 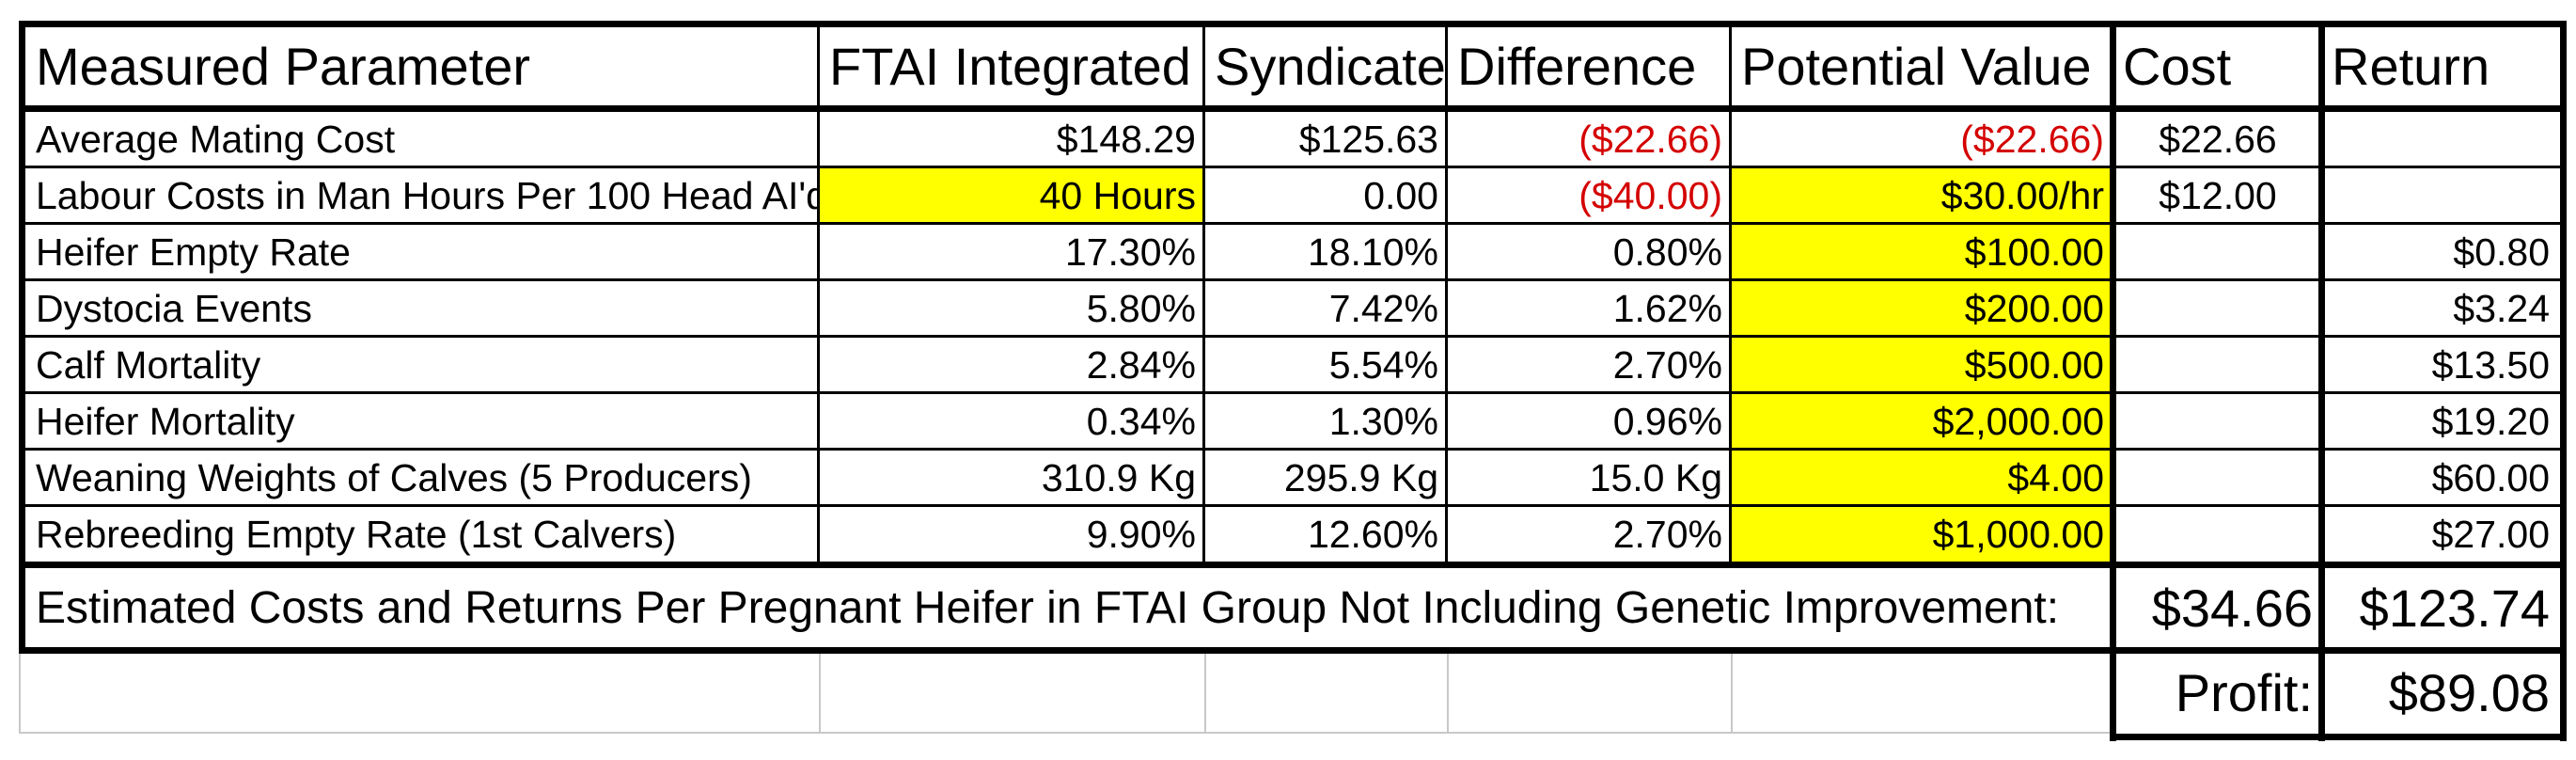 I want to click on summary-bottom-divider, so click(x=1293, y=650).